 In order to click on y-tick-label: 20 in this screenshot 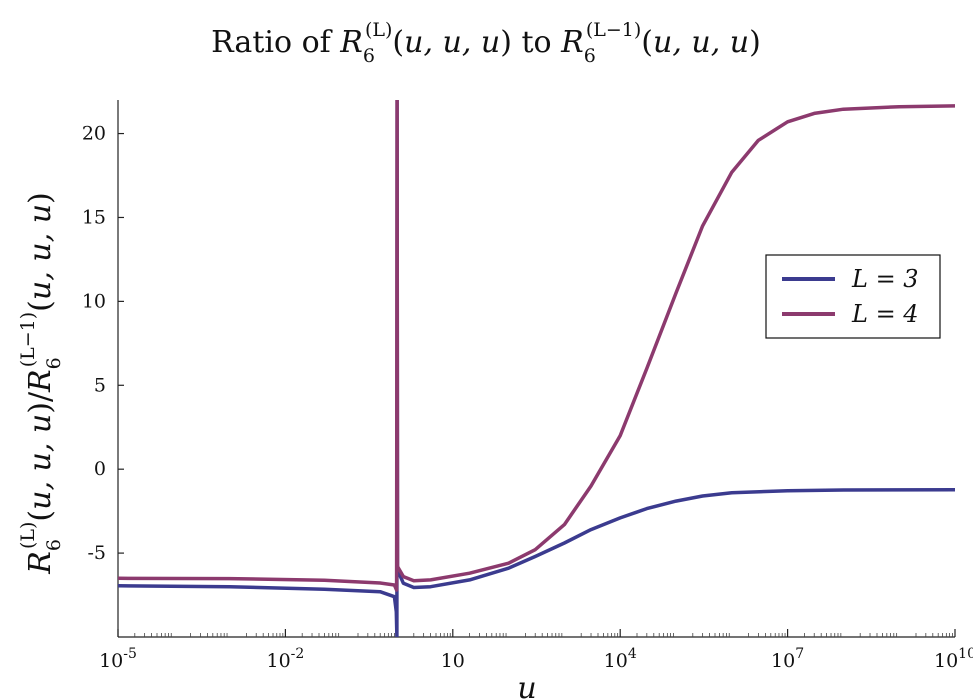, I will do `click(94, 134)`.